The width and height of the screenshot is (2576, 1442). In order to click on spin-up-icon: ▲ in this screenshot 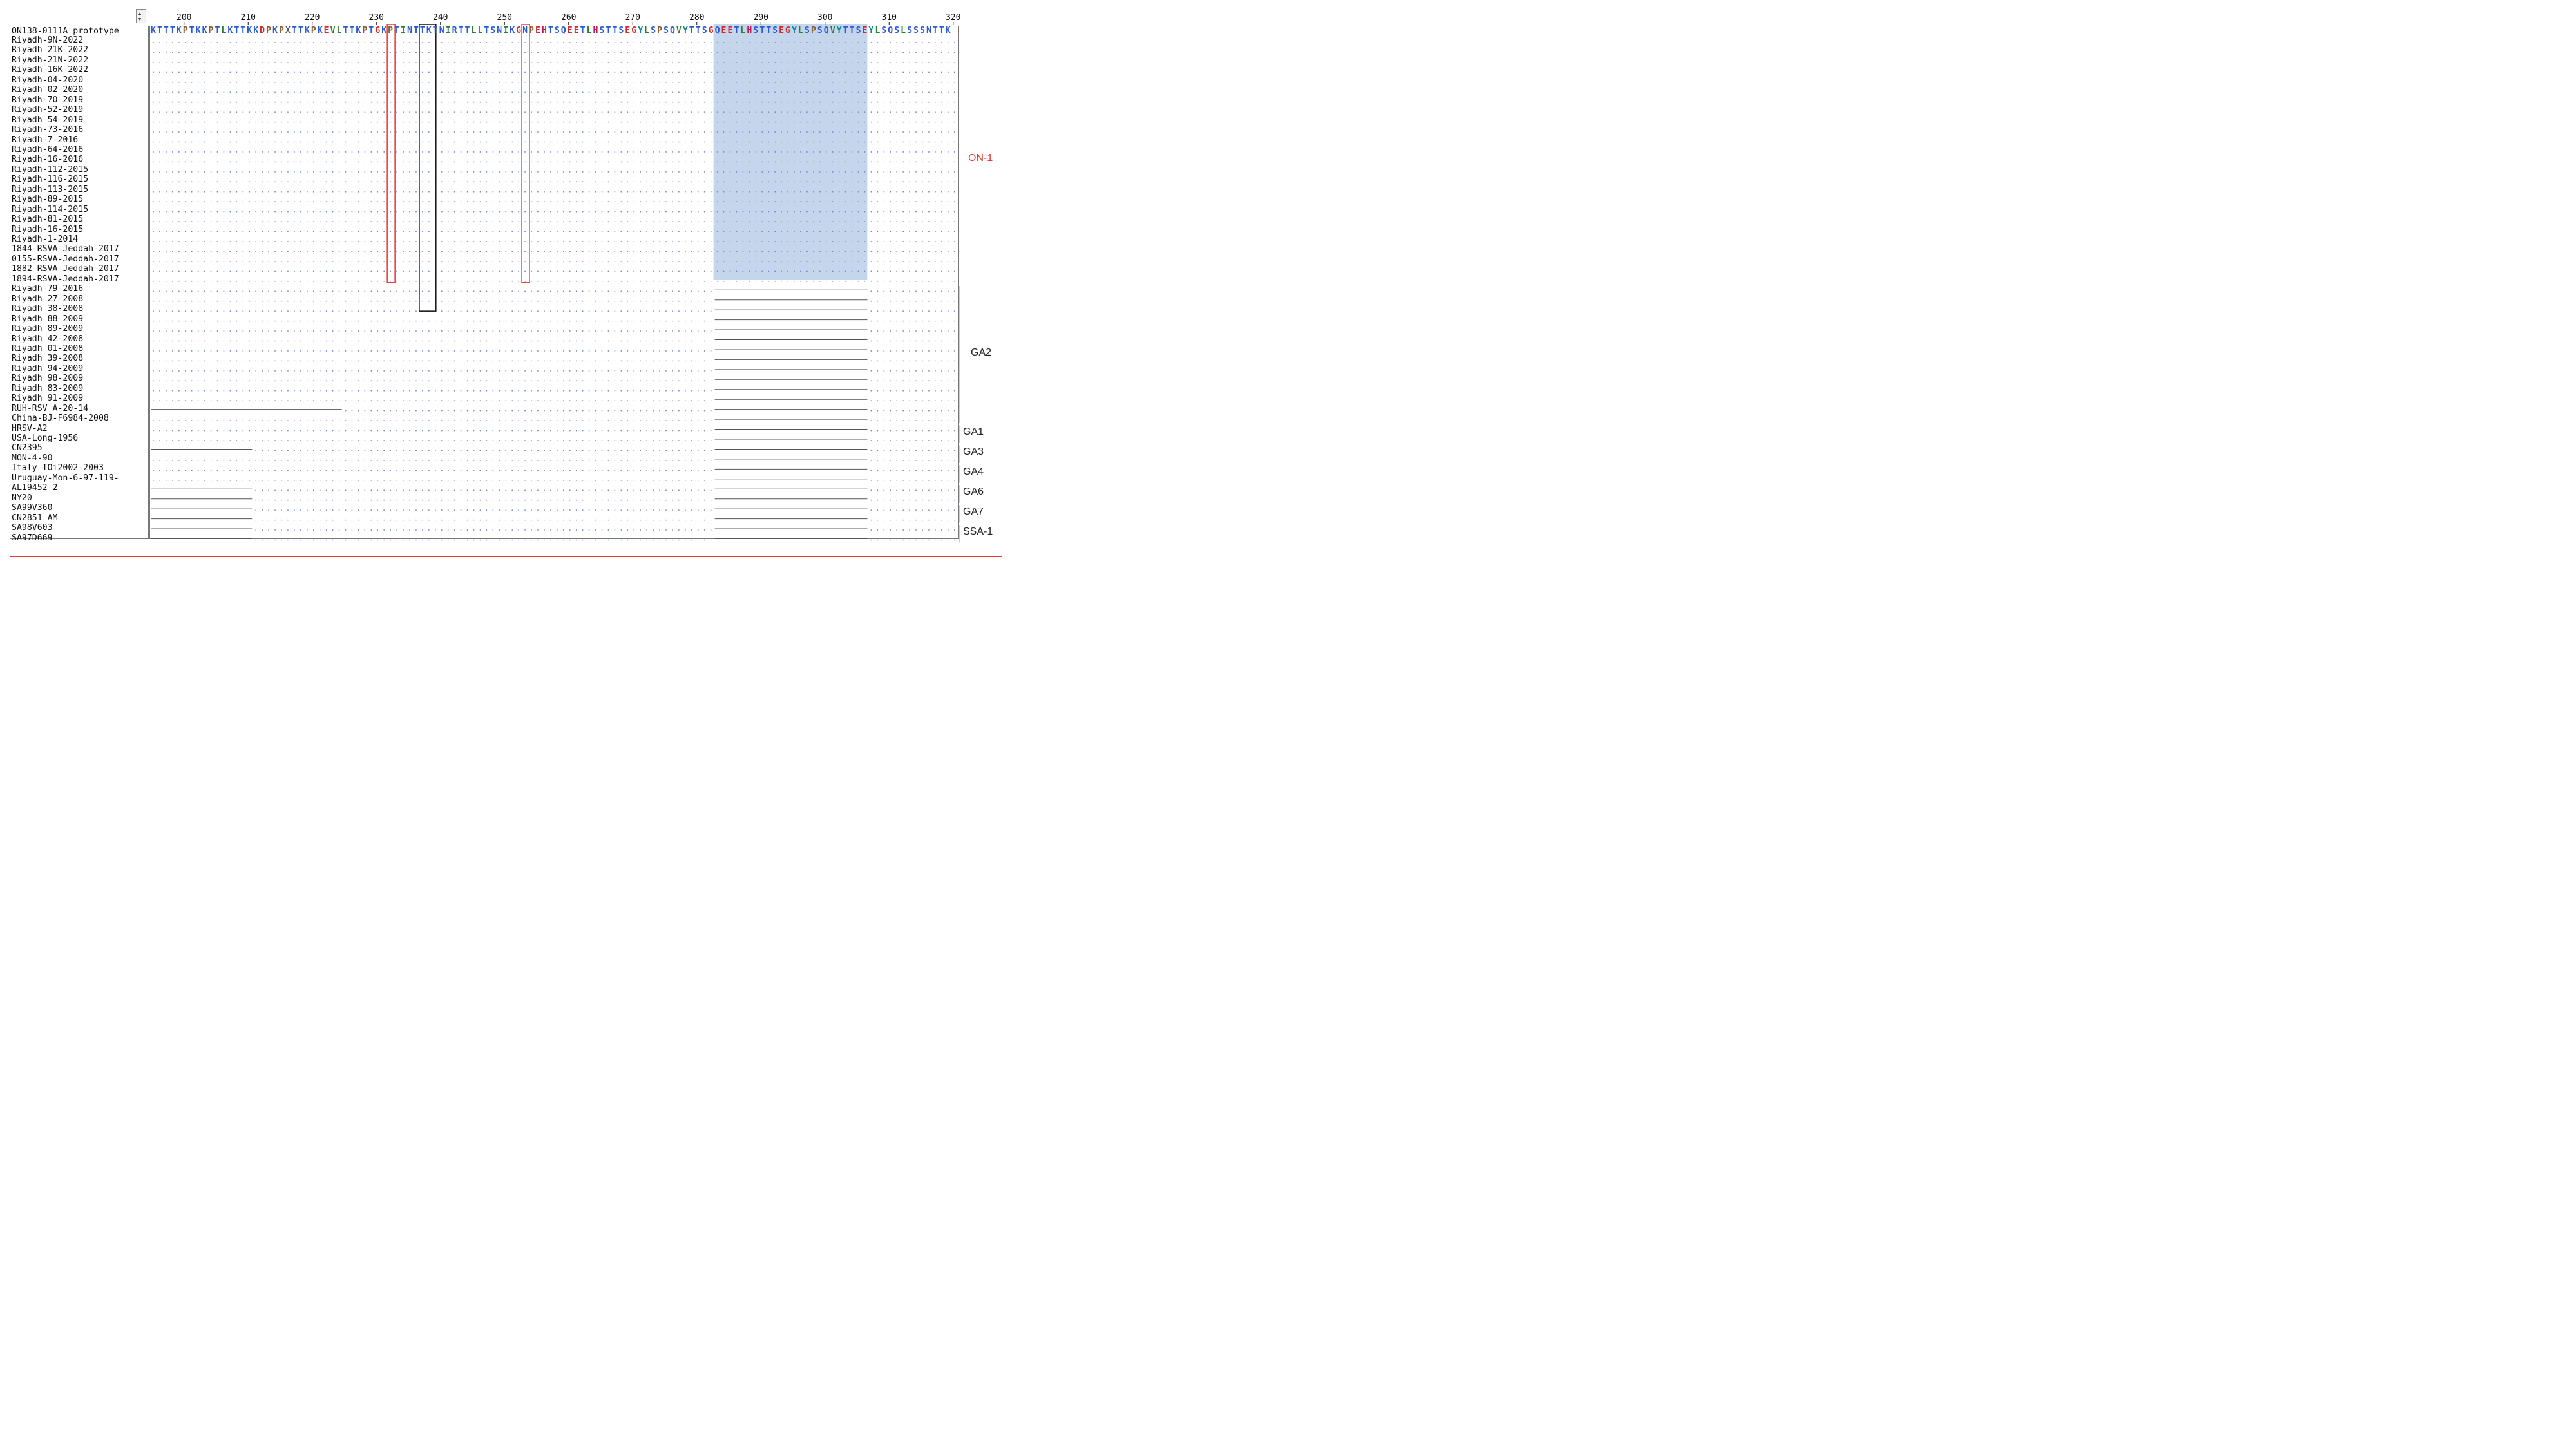, I will do `click(140, 13)`.